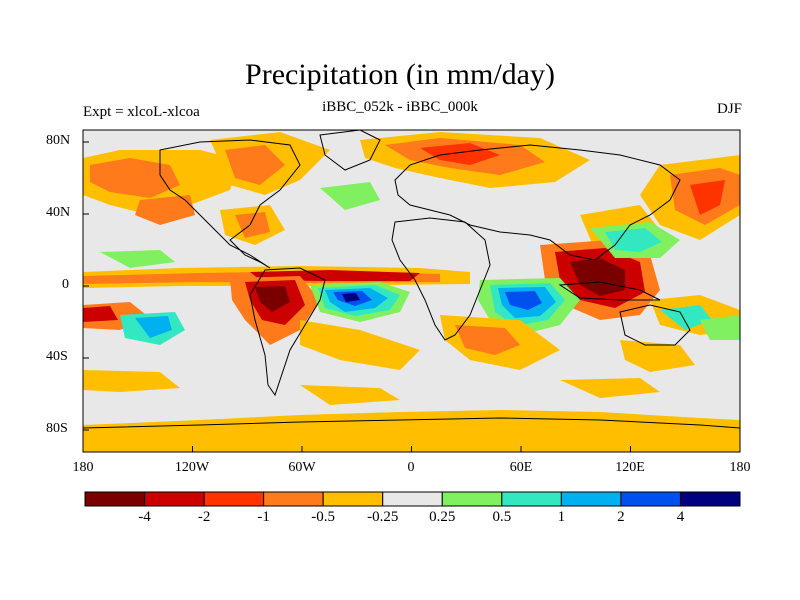  What do you see at coordinates (141, 112) in the screenshot?
I see `experiment-label: Expt = xlcoL-xlcoa` at bounding box center [141, 112].